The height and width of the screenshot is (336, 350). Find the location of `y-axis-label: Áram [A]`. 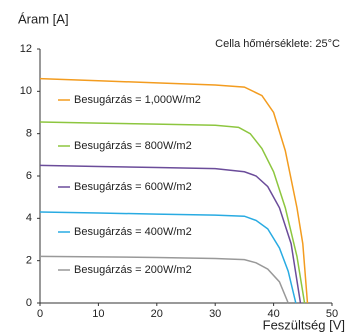

y-axis-label: Áram [A] is located at coordinates (43, 18).